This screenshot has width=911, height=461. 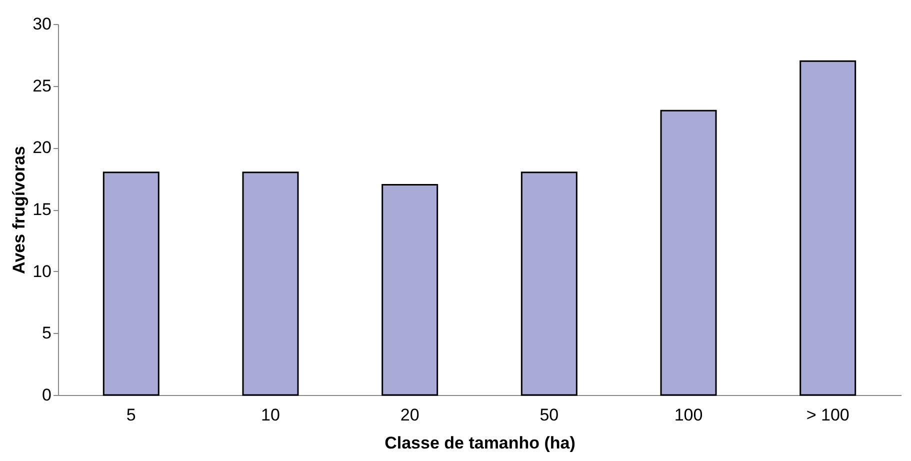 What do you see at coordinates (270, 415) in the screenshot?
I see `x-tick-label: 10` at bounding box center [270, 415].